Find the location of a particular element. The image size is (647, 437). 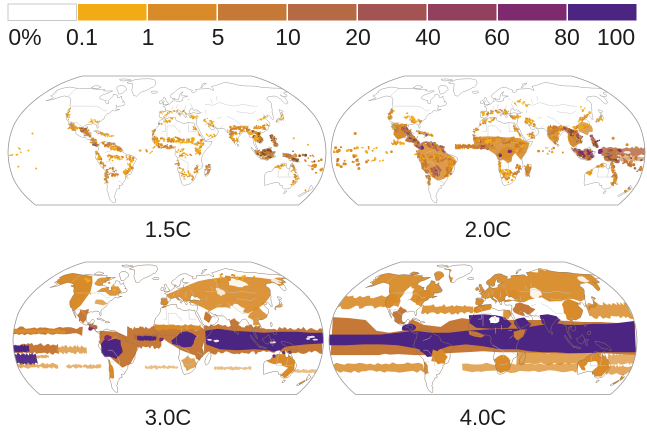

svg-text: 10 is located at coordinates (288, 37).